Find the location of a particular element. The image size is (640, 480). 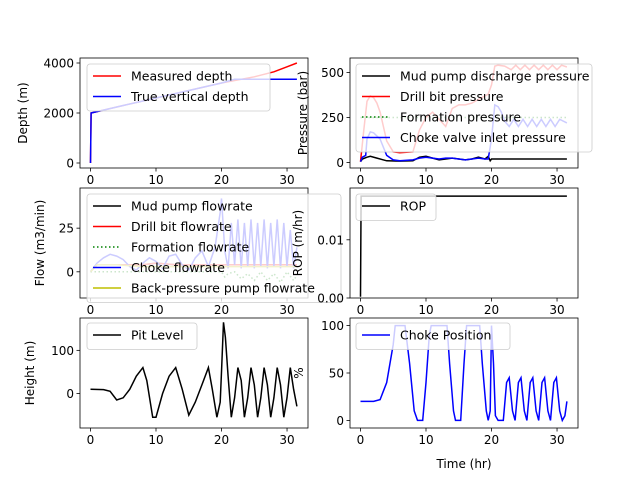

axes-frame-pit is located at coordinates (194, 373).